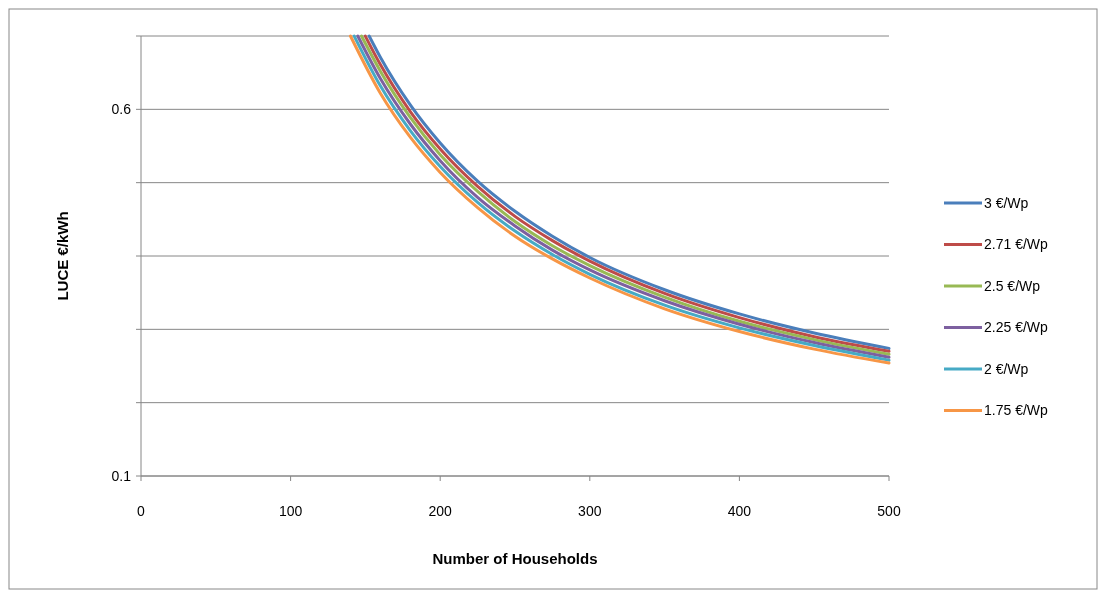 The width and height of the screenshot is (1098, 592). What do you see at coordinates (590, 511) in the screenshot?
I see `x-tick-label: 300` at bounding box center [590, 511].